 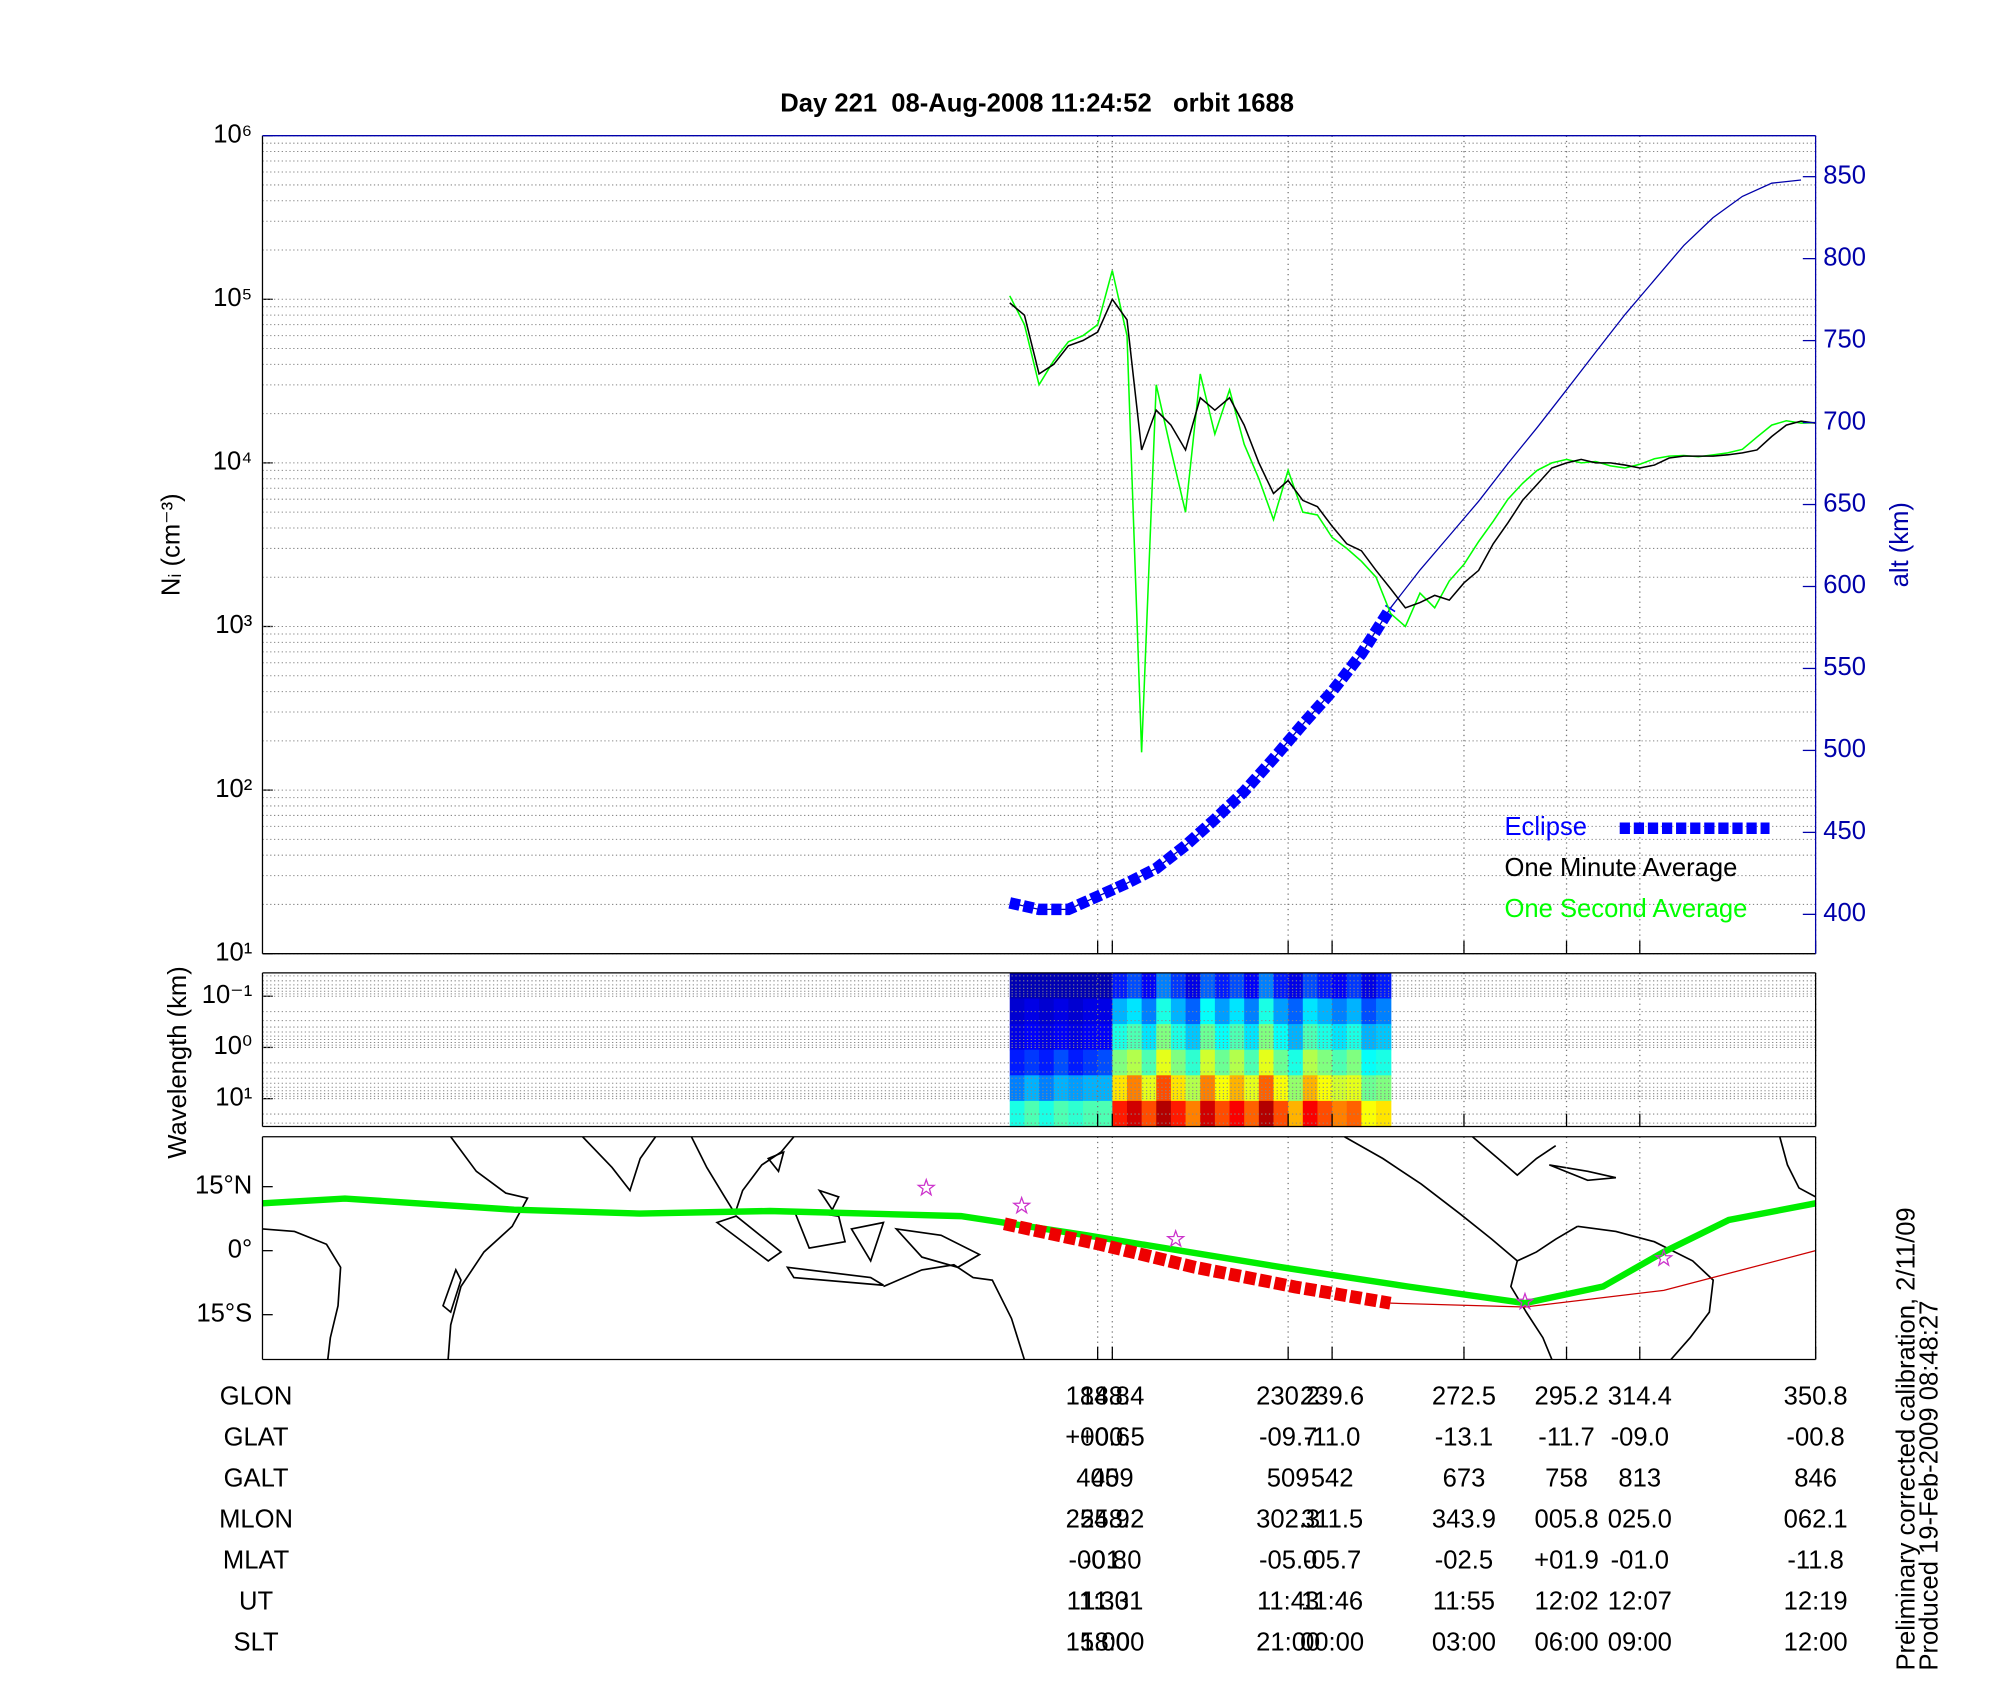 What do you see at coordinates (1844, 257) in the screenshot?
I see `y2-tick-label: 800` at bounding box center [1844, 257].